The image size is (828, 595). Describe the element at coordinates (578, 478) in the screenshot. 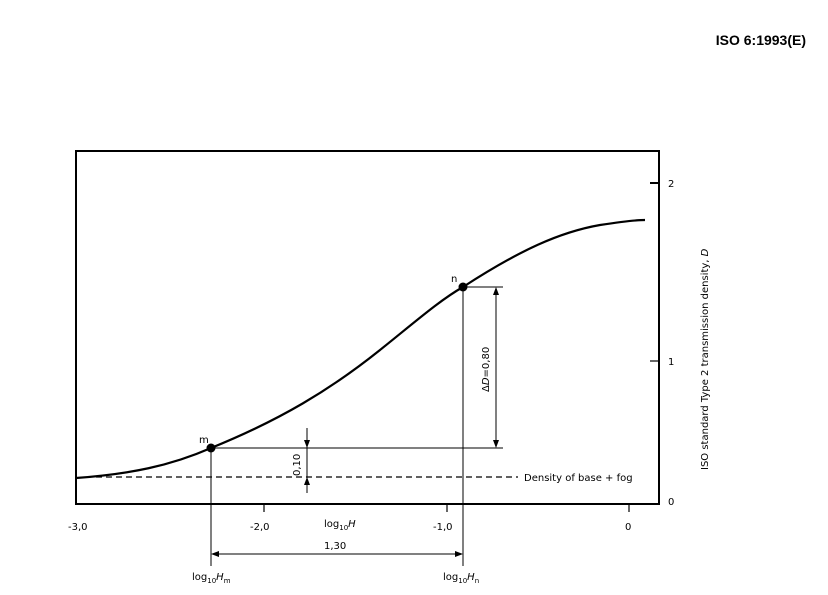

I see `base-fog-label: Density of base + fog` at that location.